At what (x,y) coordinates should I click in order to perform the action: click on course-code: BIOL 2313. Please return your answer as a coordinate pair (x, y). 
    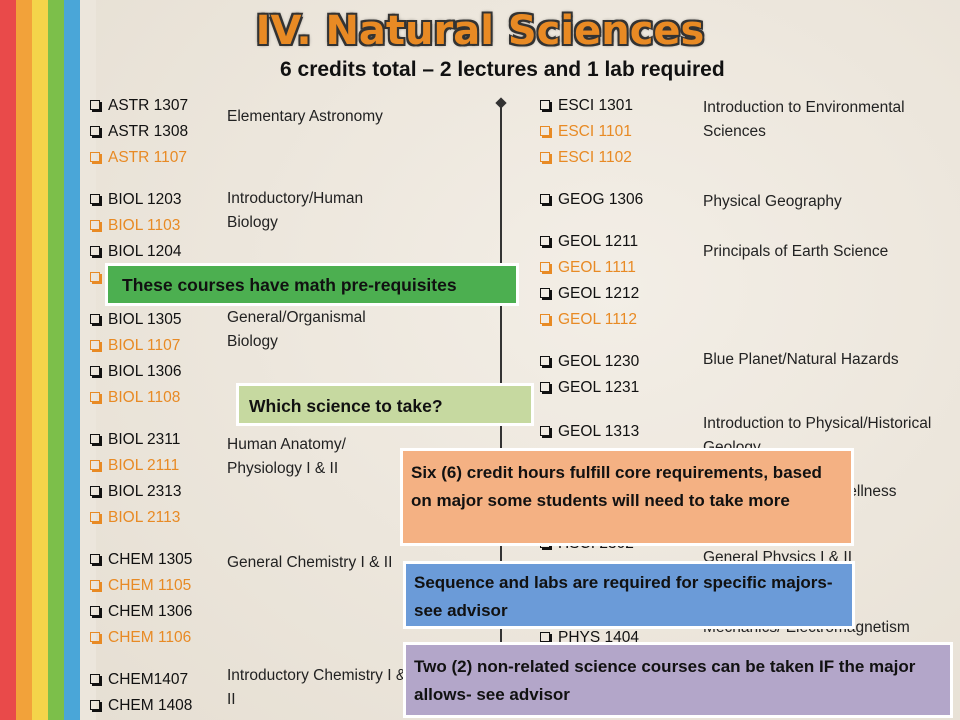
    Looking at the image, I should click on (145, 491).